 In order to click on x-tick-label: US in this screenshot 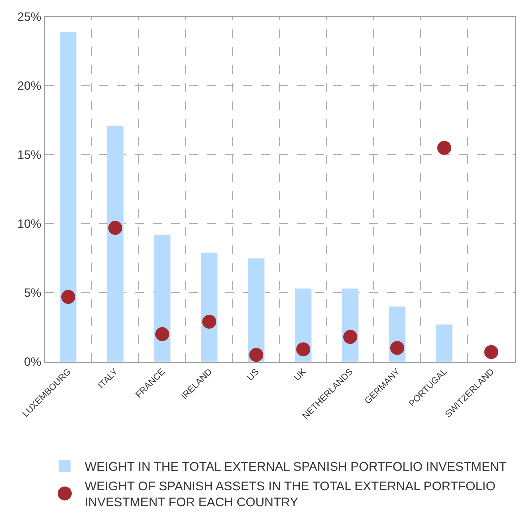, I will do `click(253, 374)`.